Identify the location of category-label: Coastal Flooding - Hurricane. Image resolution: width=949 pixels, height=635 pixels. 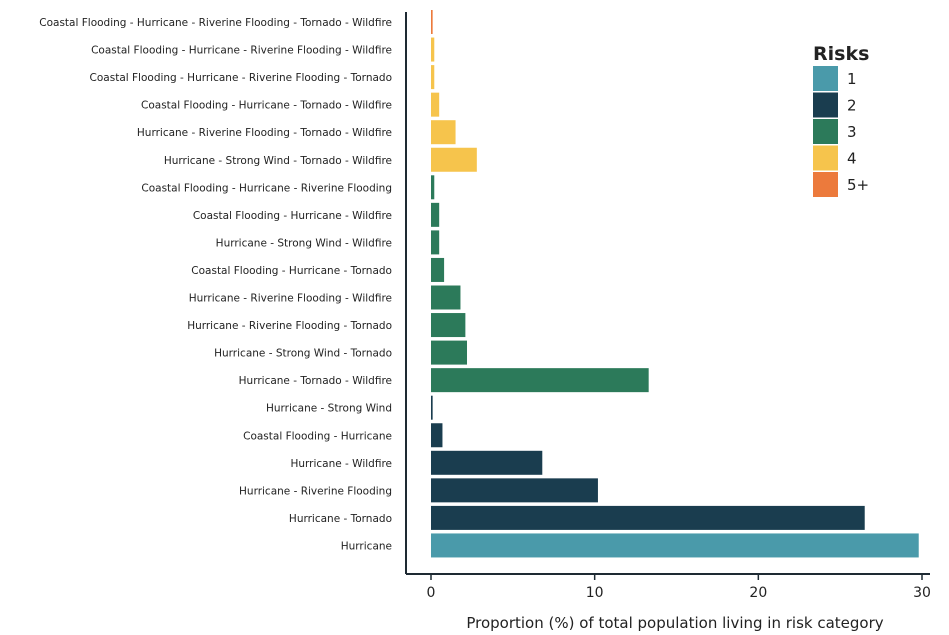
(317, 436).